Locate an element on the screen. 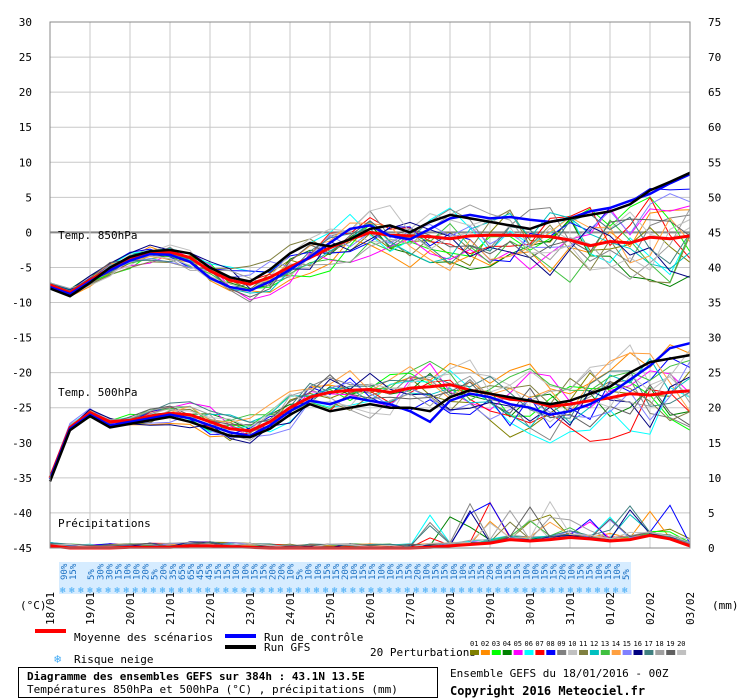 Image resolution: width=740 pixels, height=700 pixels. x-tick-label: 02/02 is located at coordinates (650, 608).